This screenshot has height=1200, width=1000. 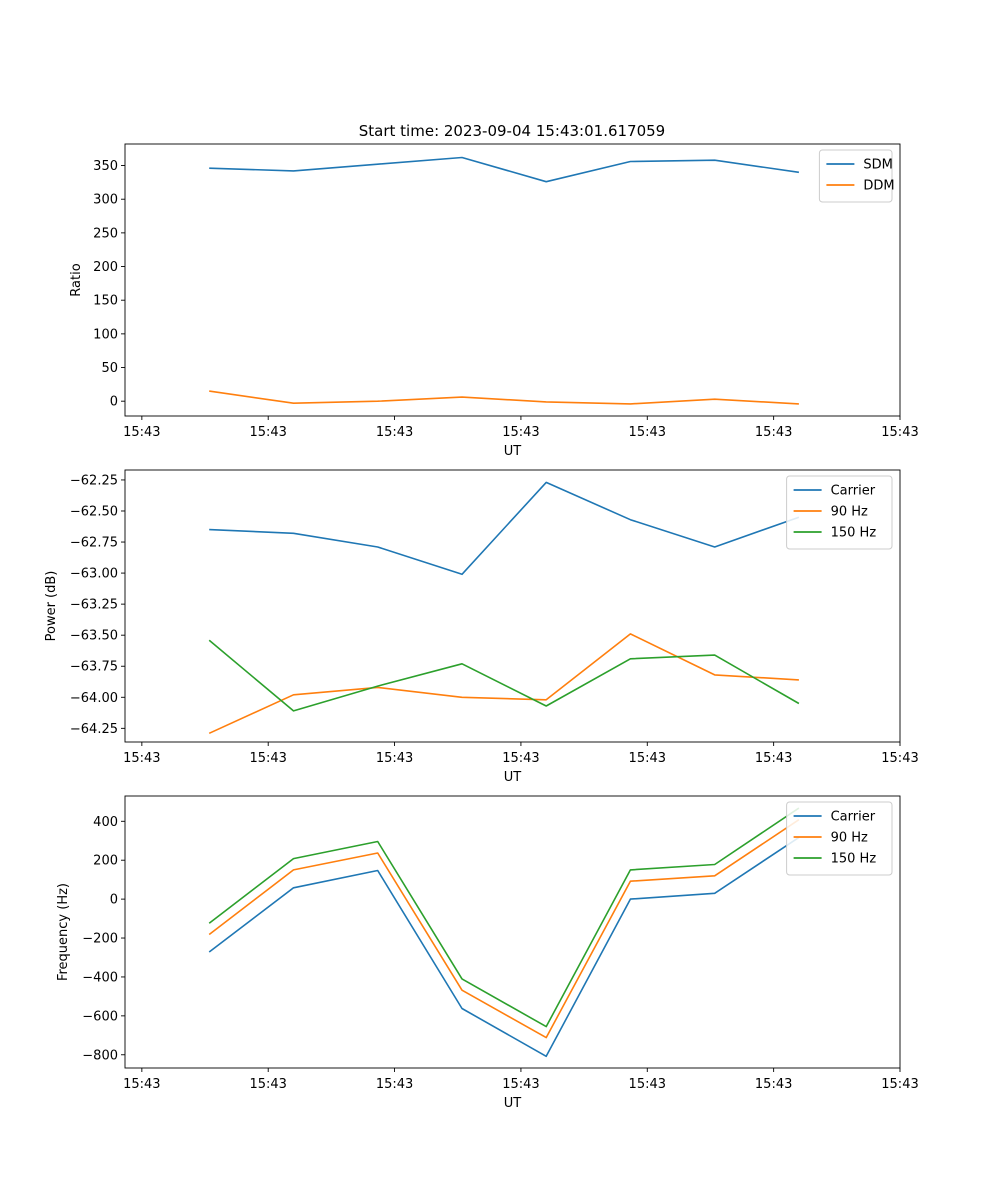 What do you see at coordinates (878, 186) in the screenshot?
I see `legend-label-ddm: DDM` at bounding box center [878, 186].